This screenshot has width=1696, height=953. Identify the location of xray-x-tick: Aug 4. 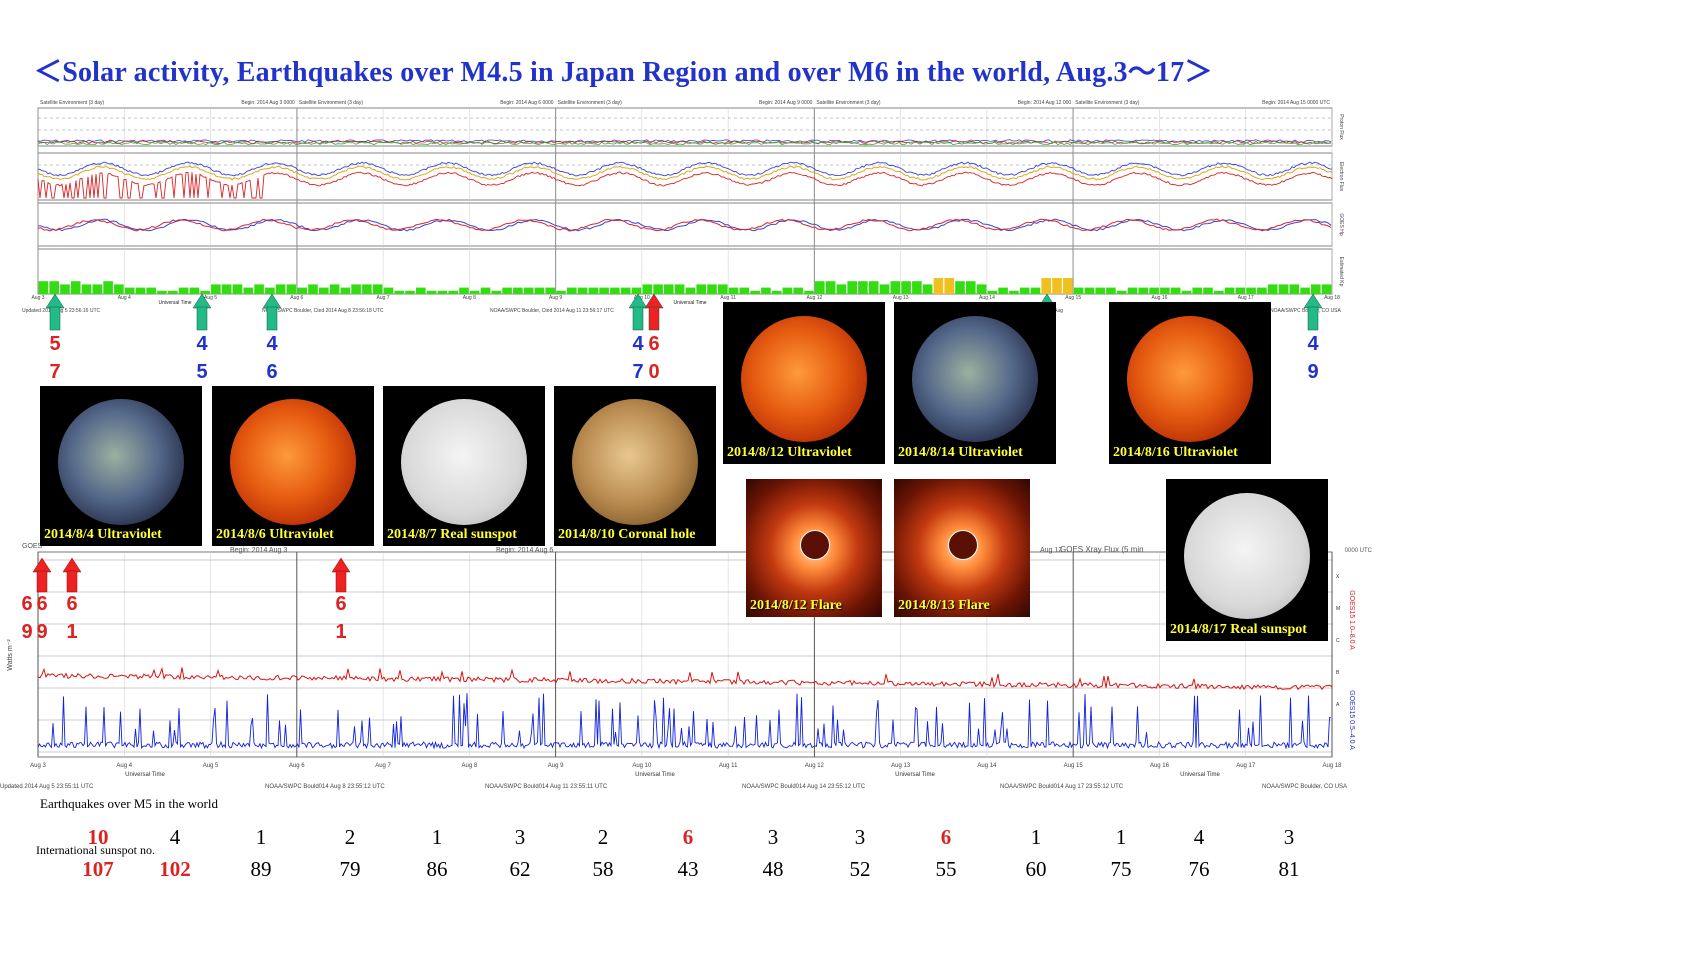
(124, 766).